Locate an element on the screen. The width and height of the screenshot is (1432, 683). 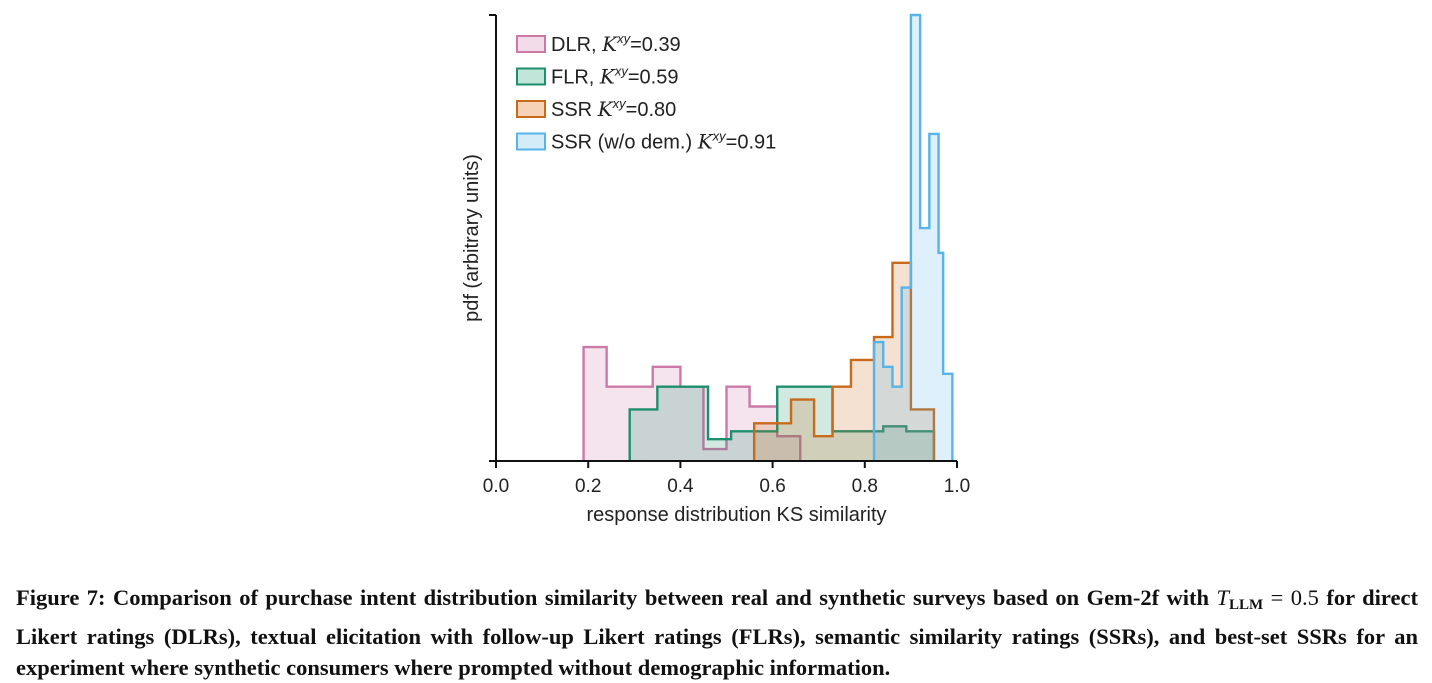
legend-label: DLR, Kxy=0.39 is located at coordinates (616, 43).